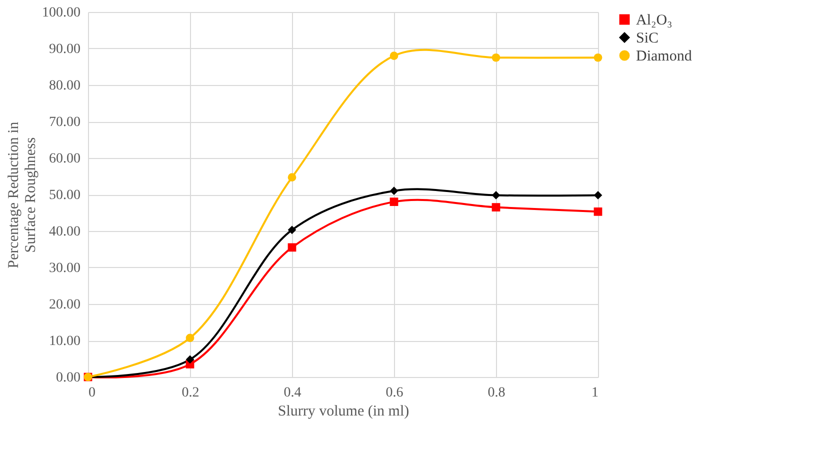  What do you see at coordinates (64, 195) in the screenshot?
I see `y-tick-label: 50.00` at bounding box center [64, 195].